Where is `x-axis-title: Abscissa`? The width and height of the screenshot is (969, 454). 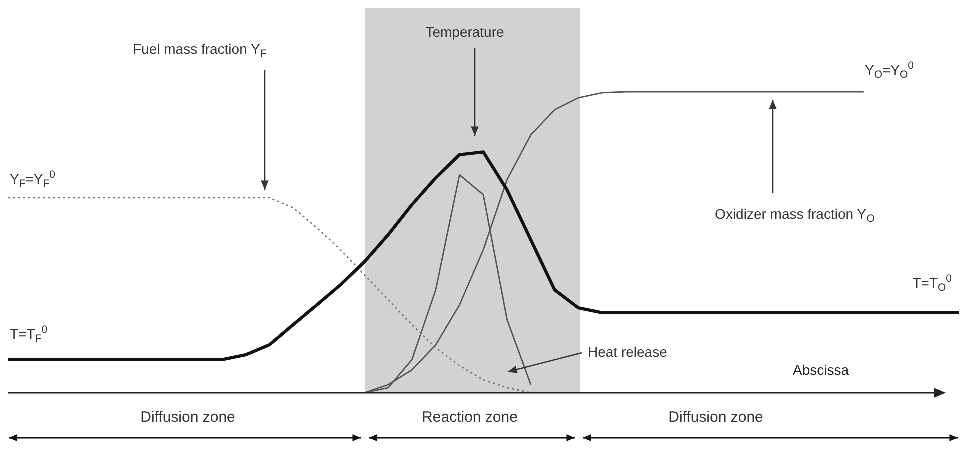
x-axis-title: Abscissa is located at coordinates (821, 370).